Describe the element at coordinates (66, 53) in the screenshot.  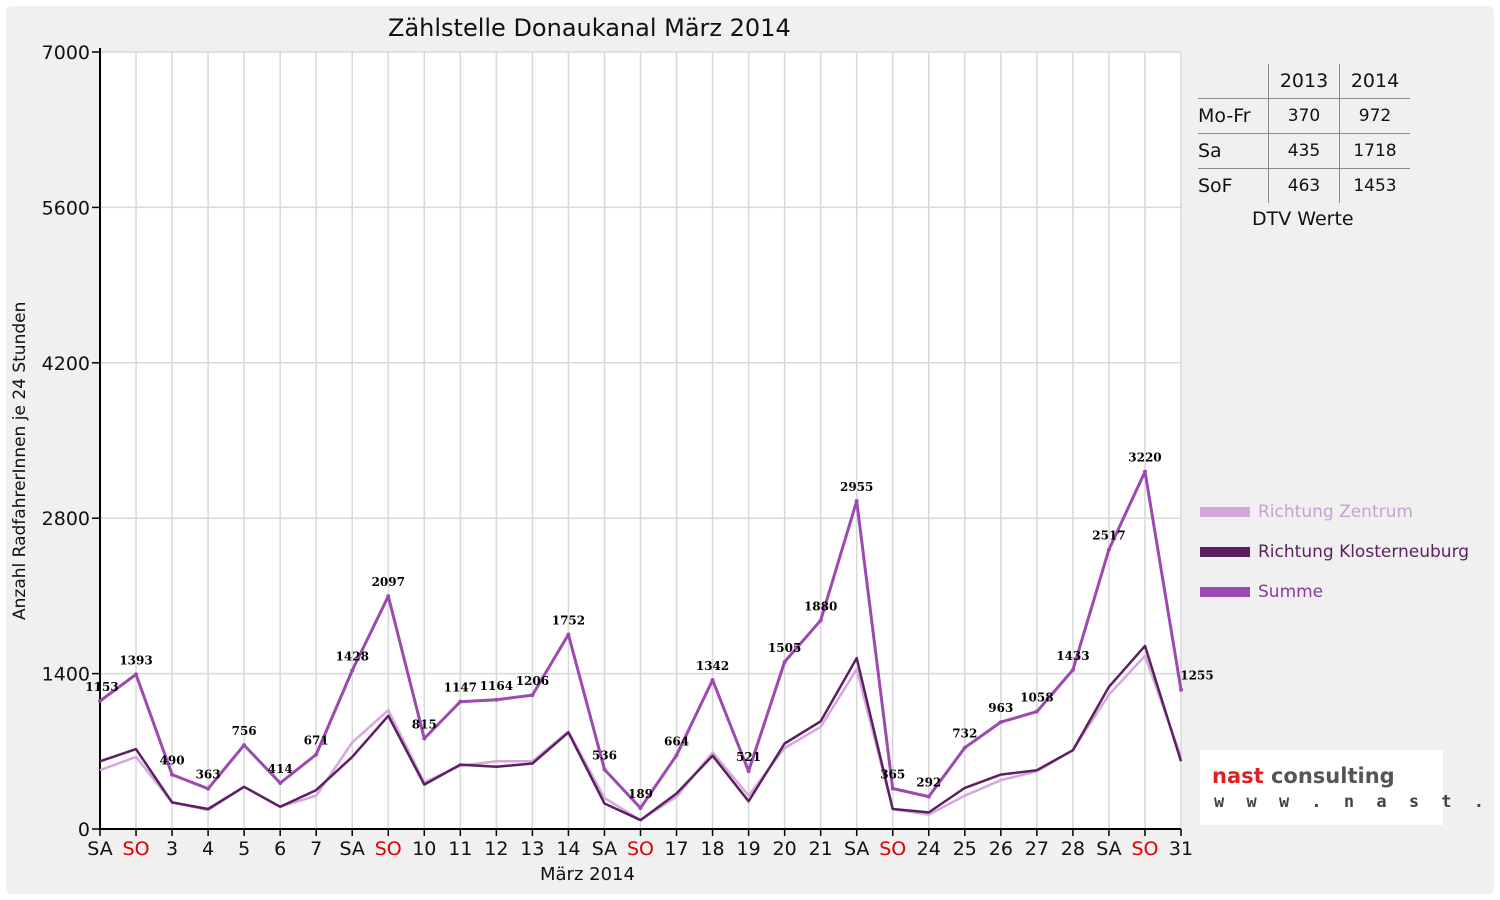
I see `y-tick-label: 7000` at that location.